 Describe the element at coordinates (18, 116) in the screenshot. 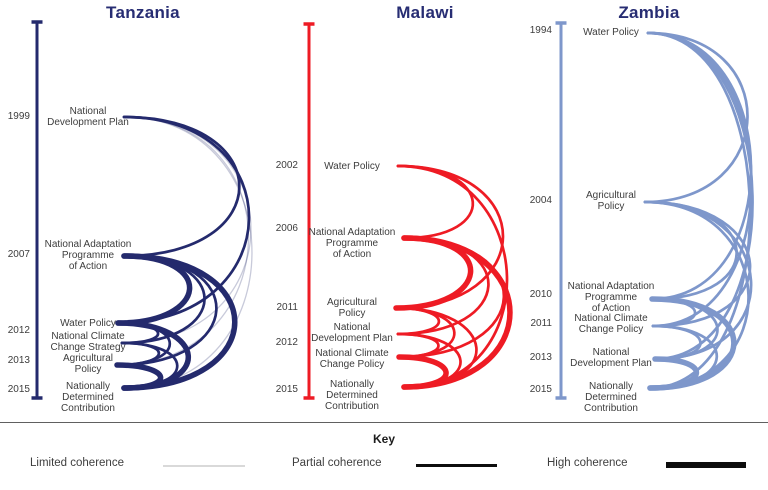

I see `year-label: 1999` at that location.